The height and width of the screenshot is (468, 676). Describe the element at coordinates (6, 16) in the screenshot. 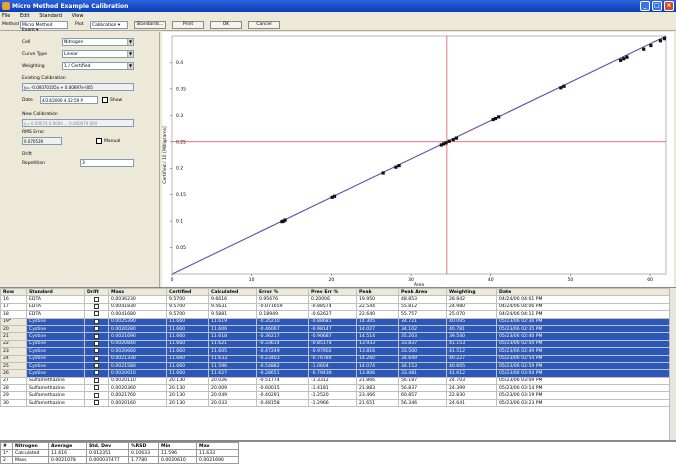

I see `menu-file: File` at that location.